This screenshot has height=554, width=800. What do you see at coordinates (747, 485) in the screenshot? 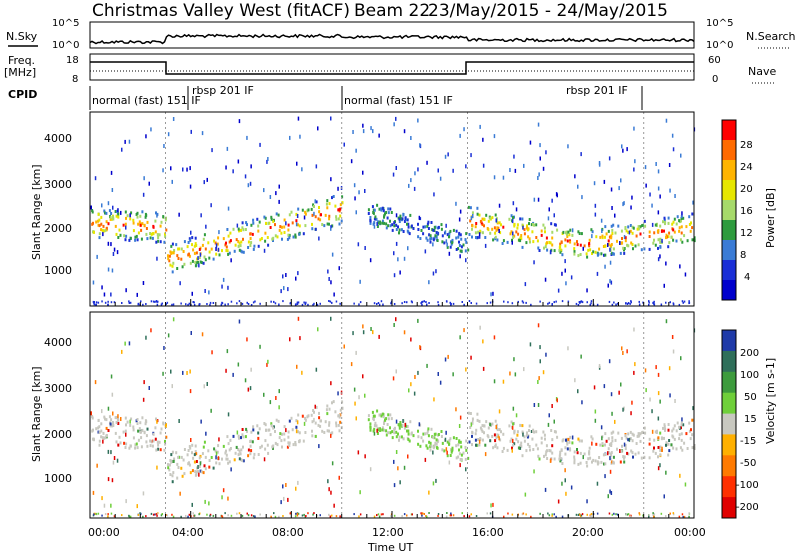
I see `velocity-cbar-tick-6: -100` at bounding box center [747, 485].